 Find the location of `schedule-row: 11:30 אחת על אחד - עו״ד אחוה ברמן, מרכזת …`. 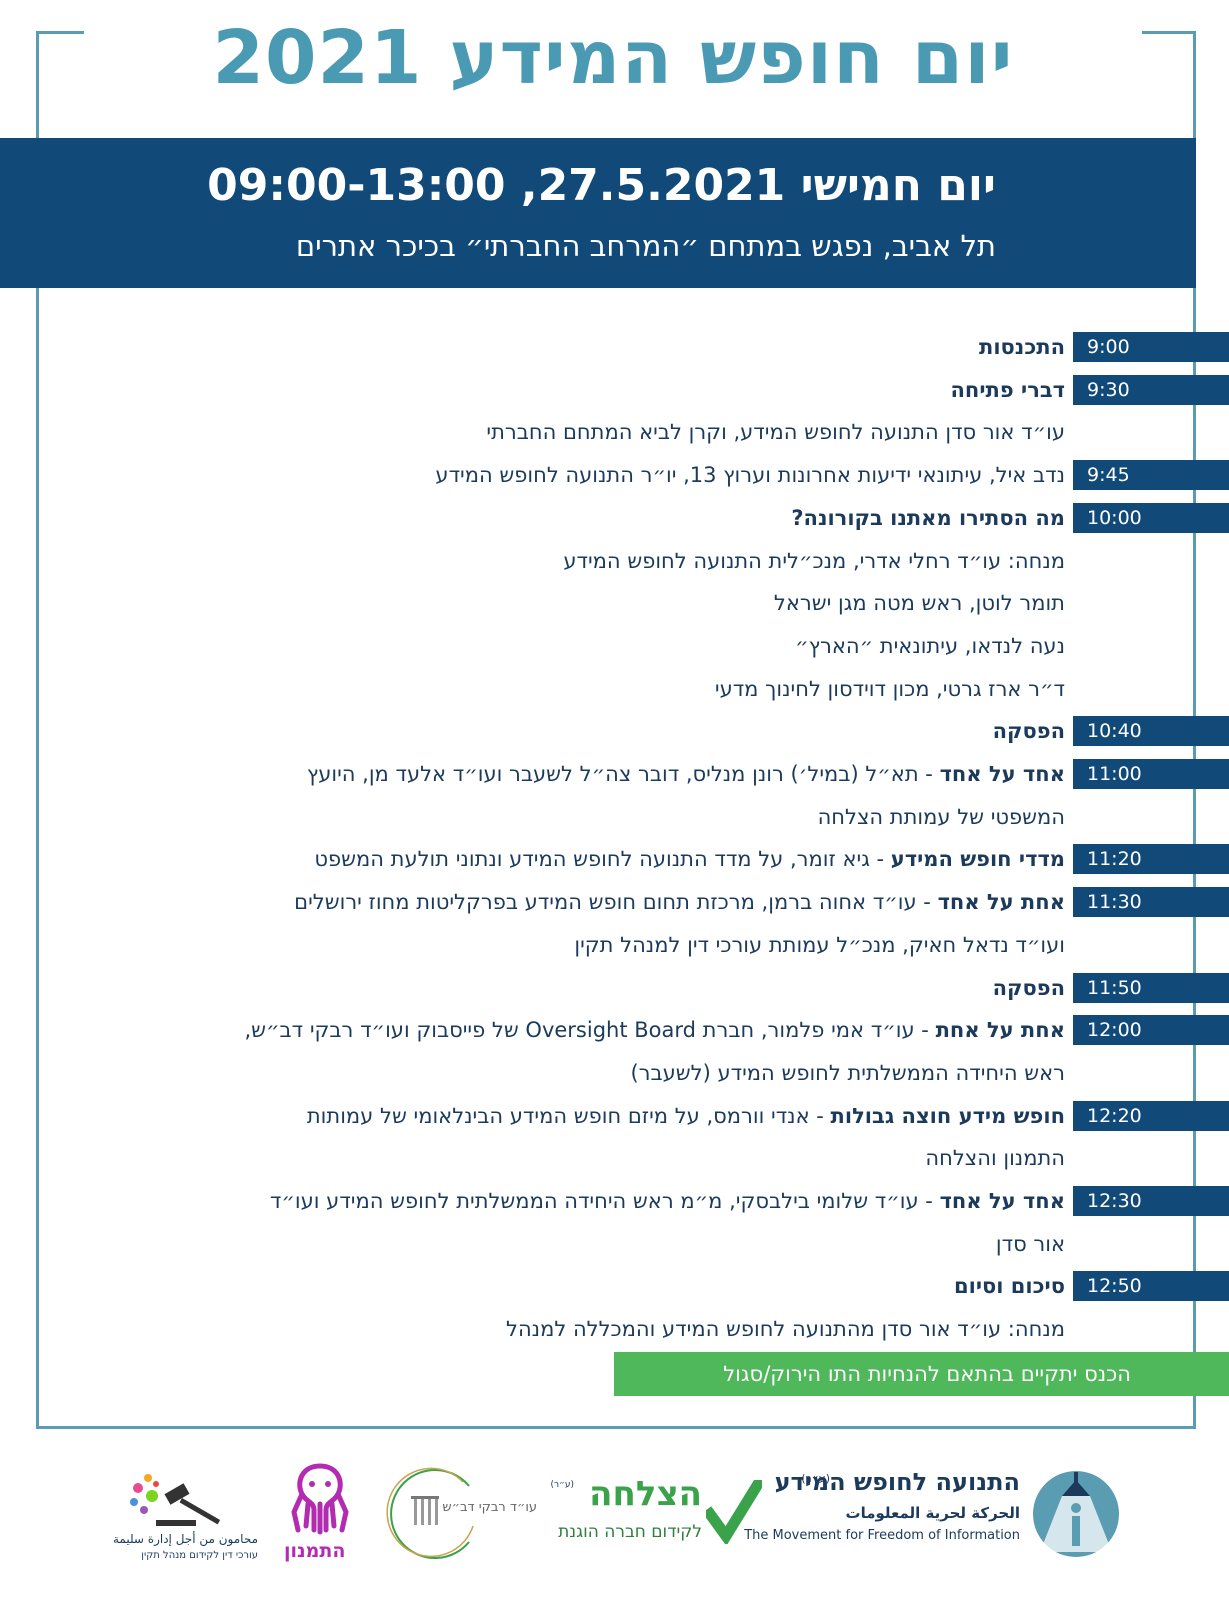

schedule-row: 11:30 אחת על אחד - עו״ד אחוה ברמן, מרכזת … is located at coordinates (614, 903).